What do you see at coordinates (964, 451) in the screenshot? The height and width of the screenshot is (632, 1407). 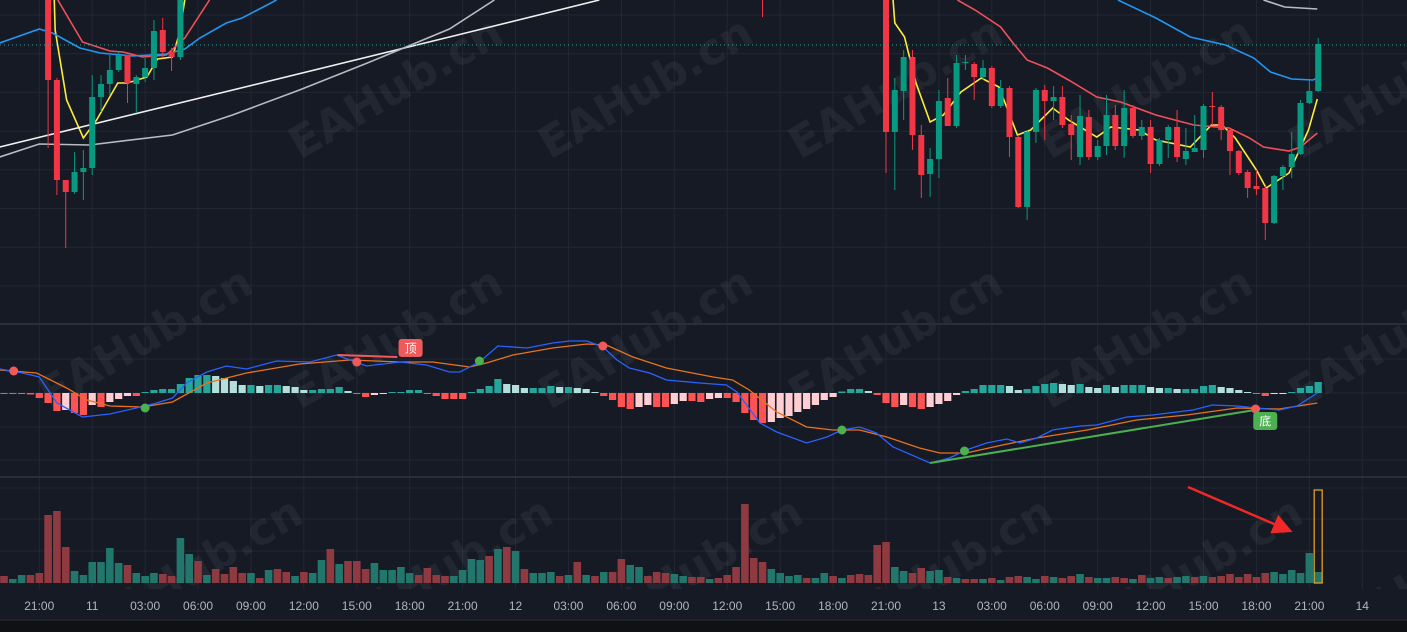 I see `golden-cross-dot` at bounding box center [964, 451].